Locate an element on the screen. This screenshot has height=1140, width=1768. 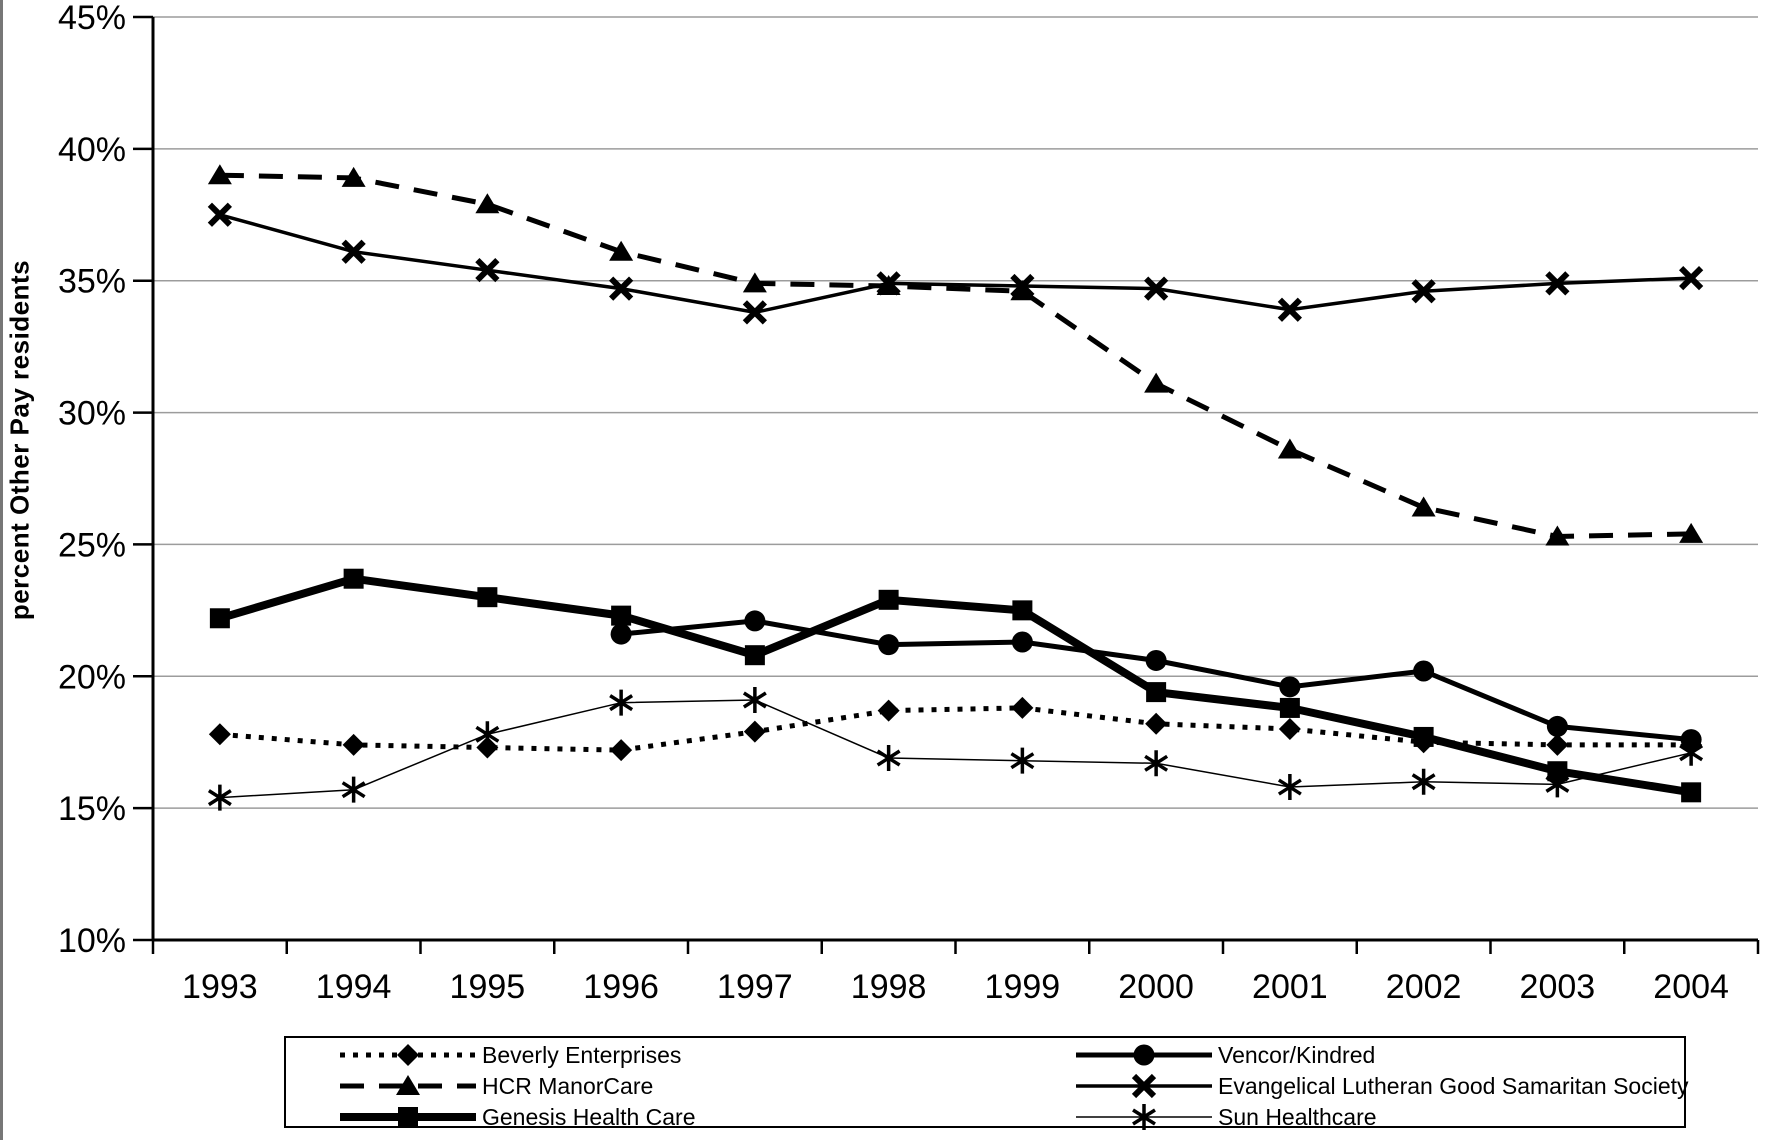
sun-healthcare-line is located at coordinates (955, 749).